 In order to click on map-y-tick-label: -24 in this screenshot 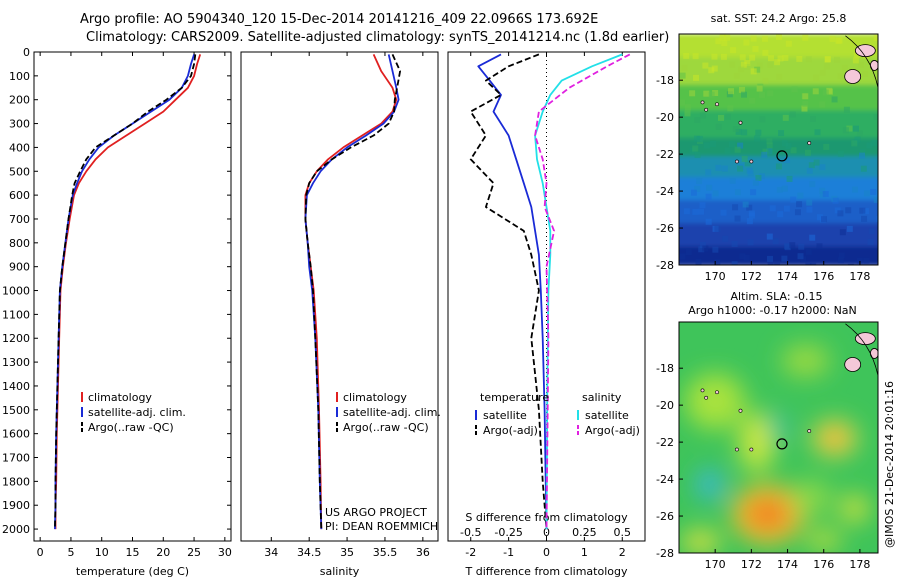, I will do `click(665, 191)`.